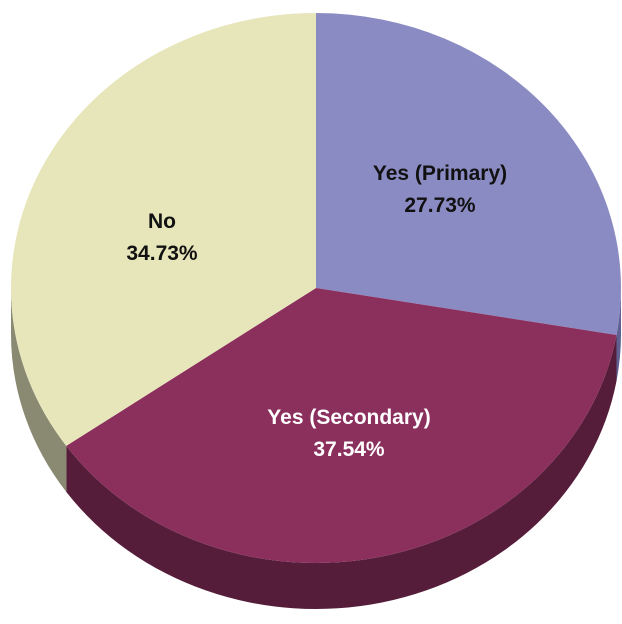 The image size is (622, 624). I want to click on slice-side-yes-primary, so click(618, 334).